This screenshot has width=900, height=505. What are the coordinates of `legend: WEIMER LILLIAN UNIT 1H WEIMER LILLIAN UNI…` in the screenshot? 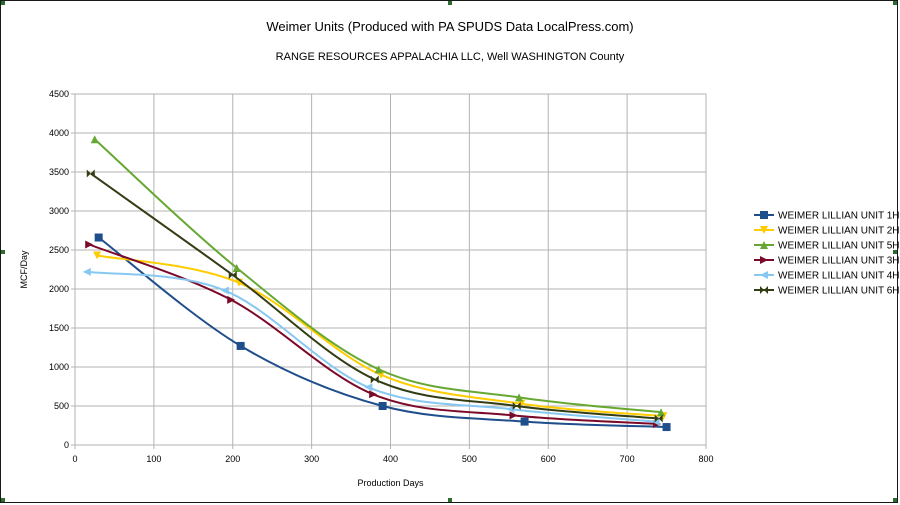 It's located at (827, 254).